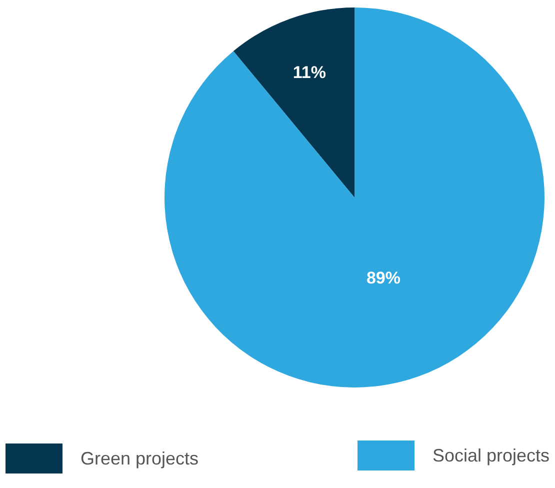 The image size is (555, 488). I want to click on data-label: 11%, so click(309, 72).